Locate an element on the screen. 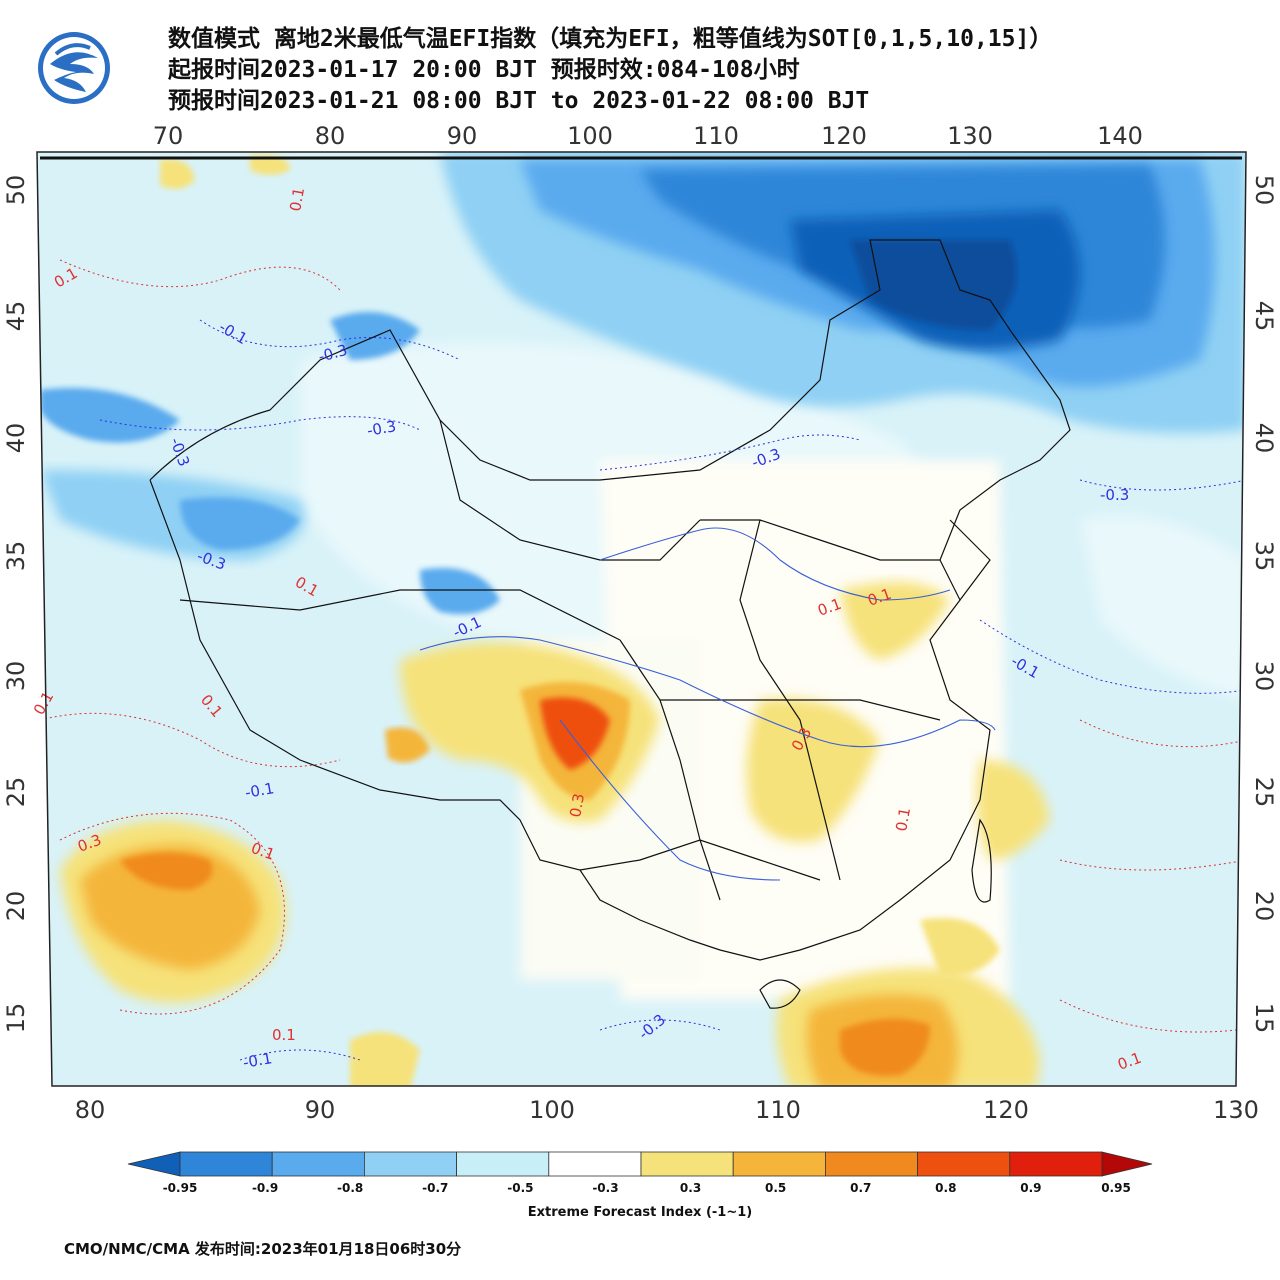 The image size is (1280, 1280). bottom-lon-label: 80 is located at coordinates (90, 1110).